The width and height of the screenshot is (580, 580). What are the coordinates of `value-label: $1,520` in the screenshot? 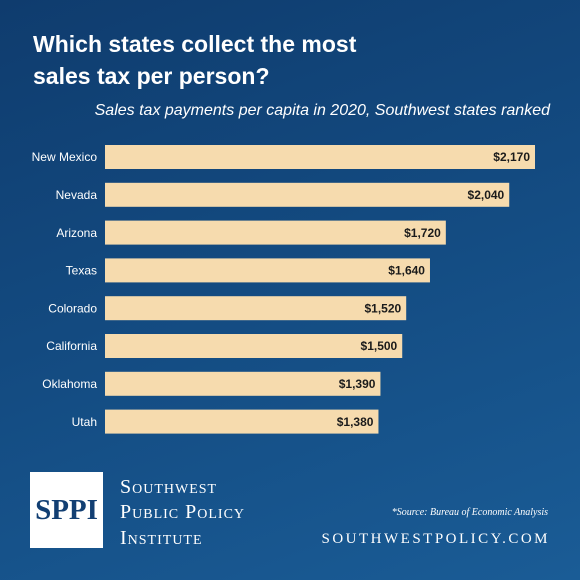 It's located at (382, 308).